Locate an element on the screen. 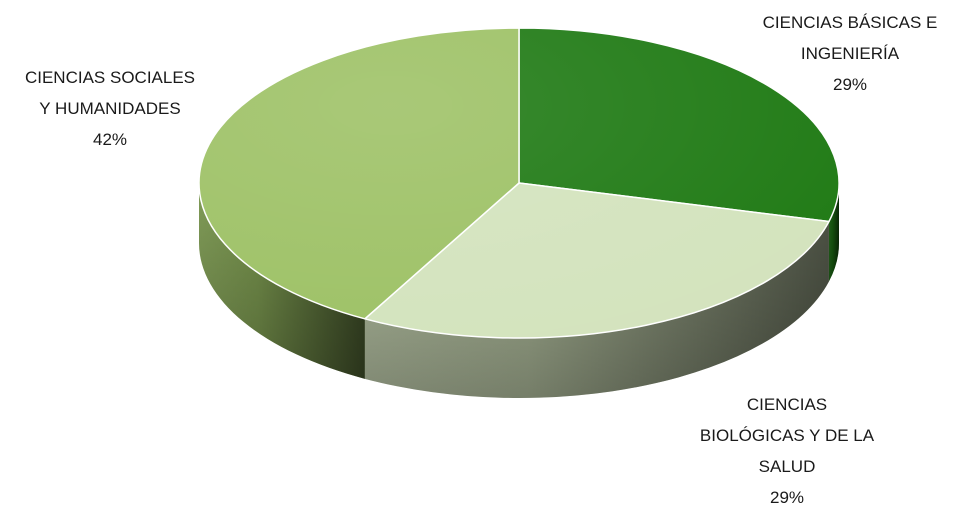  pie-category-label-2-1: Y HUMANIDADES is located at coordinates (109, 108).